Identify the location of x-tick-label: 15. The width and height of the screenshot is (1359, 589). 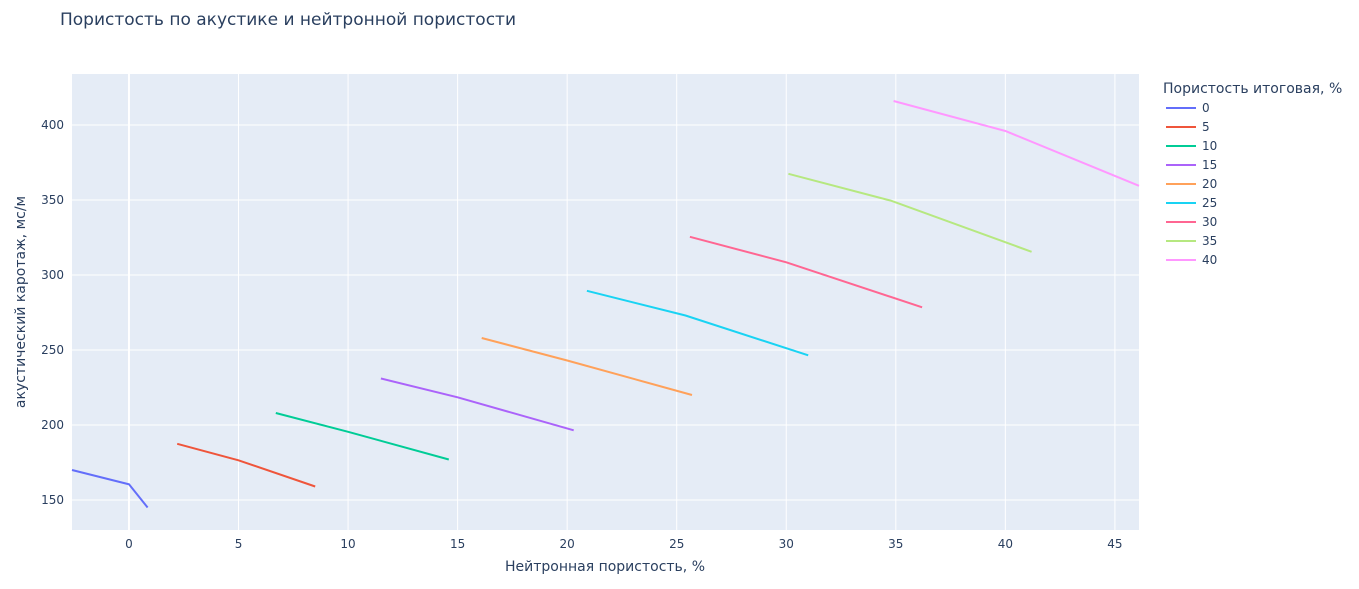
(457, 544).